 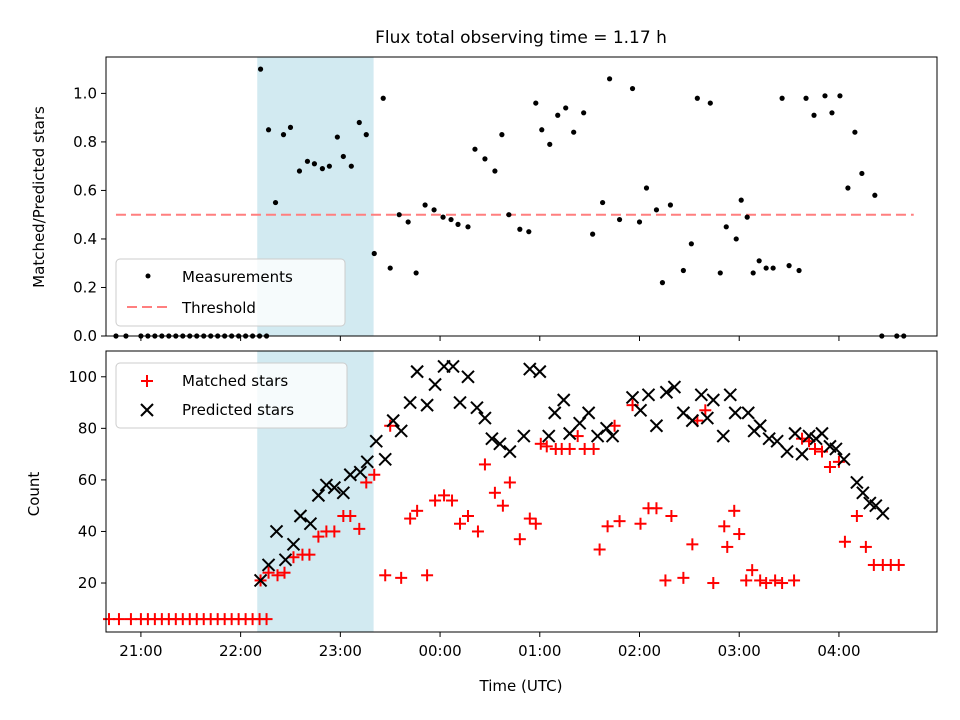 What do you see at coordinates (147, 381) in the screenshot?
I see `legend-matched-marker` at bounding box center [147, 381].